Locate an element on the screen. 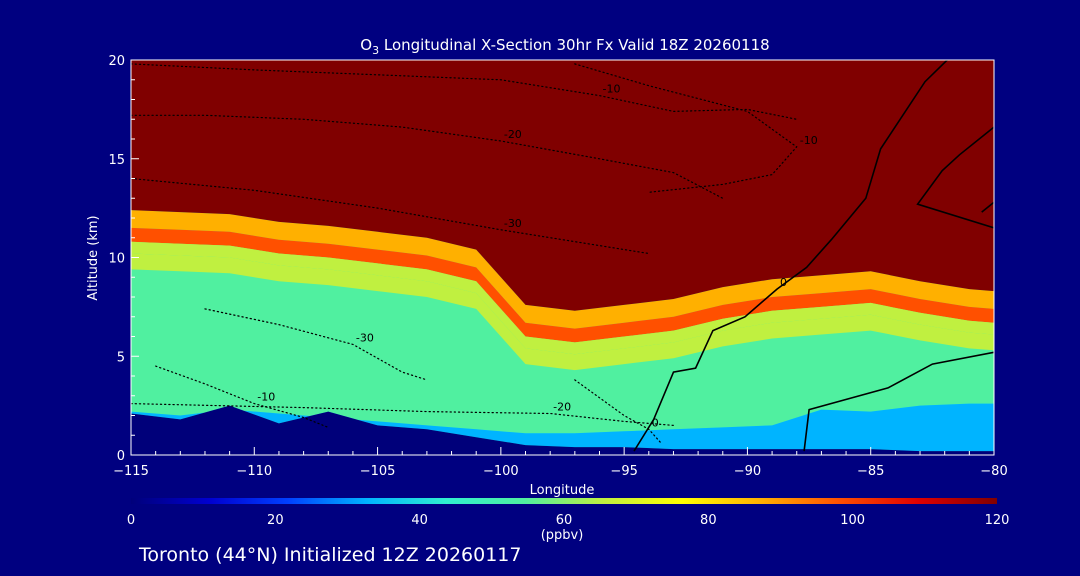  x-tick-label: −90 is located at coordinates (747, 471).